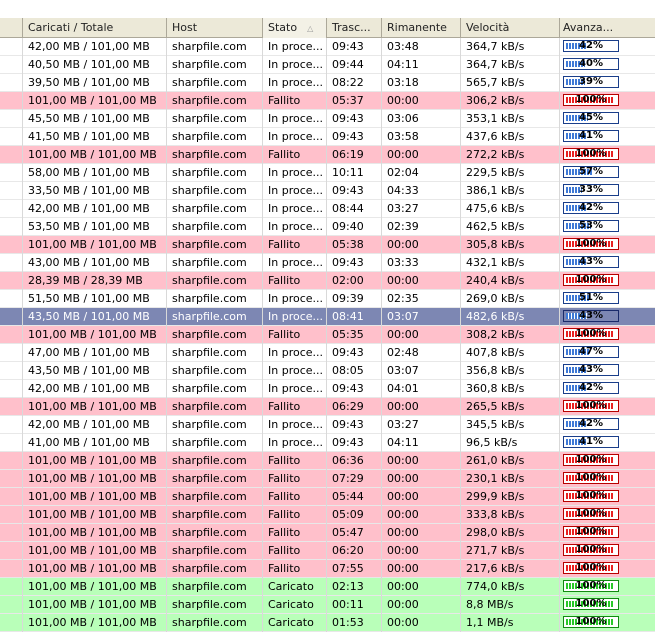  I want to click on remaining-cell: 02:48, so click(421, 353).